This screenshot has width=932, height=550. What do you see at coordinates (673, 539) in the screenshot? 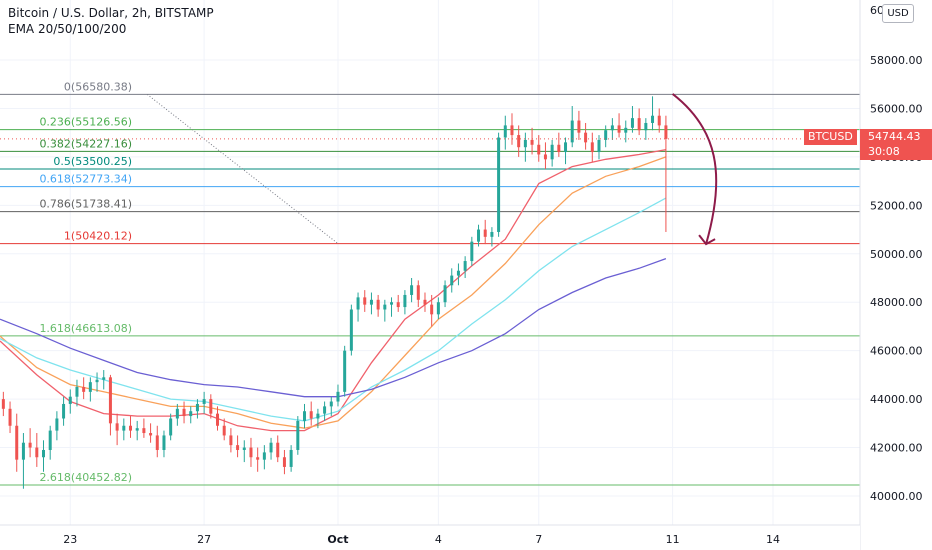
I see `time-axis-label: 11` at bounding box center [673, 539].